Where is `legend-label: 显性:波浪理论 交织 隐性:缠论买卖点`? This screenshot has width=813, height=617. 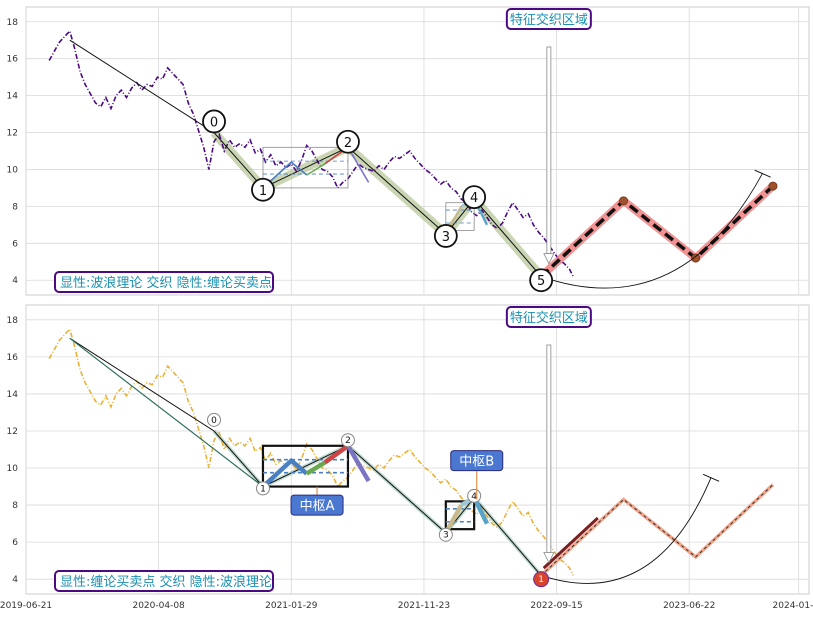 legend-label: 显性:波浪理论 交织 隐性:缠论买卖点 is located at coordinates (166, 283).